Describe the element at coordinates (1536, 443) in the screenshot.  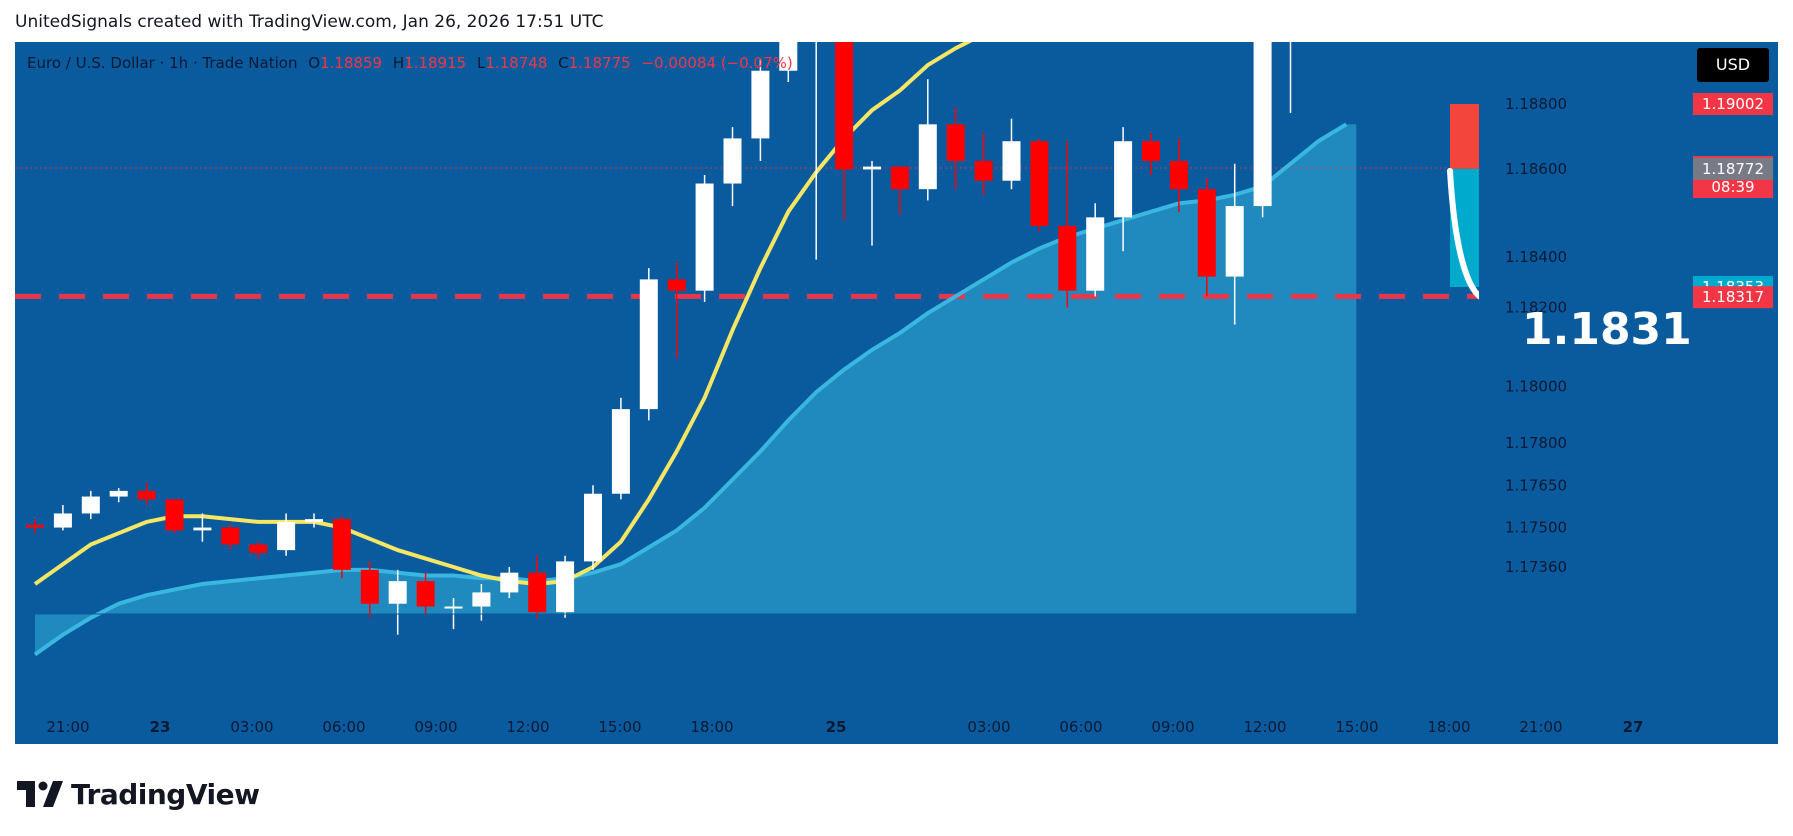
I see `price-tick-label: 1.17800` at that location.